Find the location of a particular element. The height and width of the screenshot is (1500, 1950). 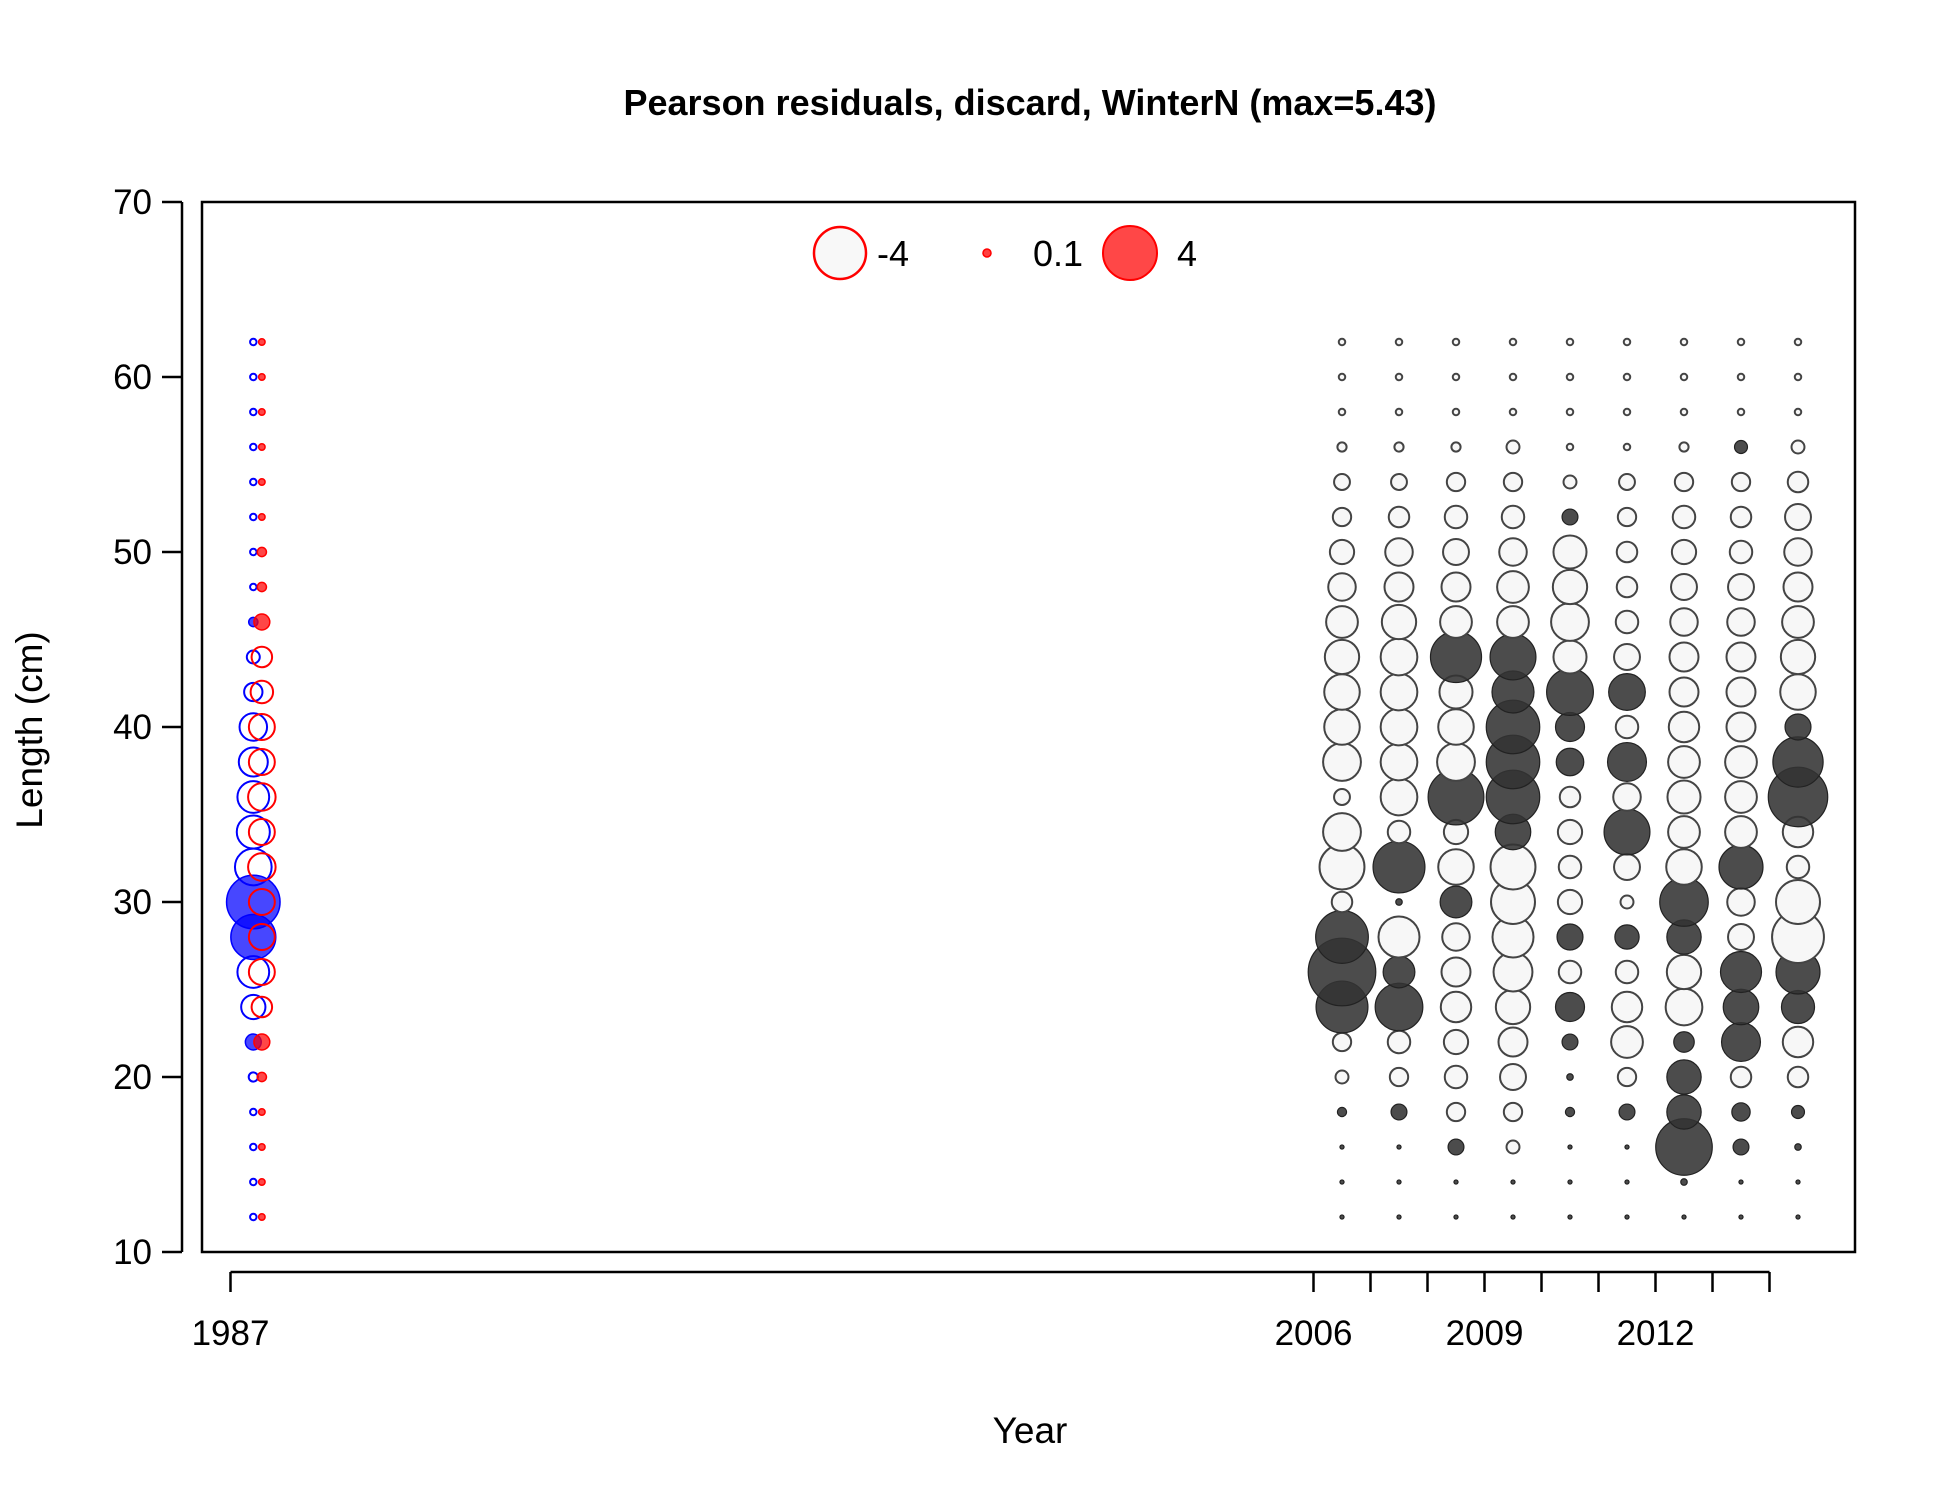

x-axis-title: Year is located at coordinates (1030, 1430).